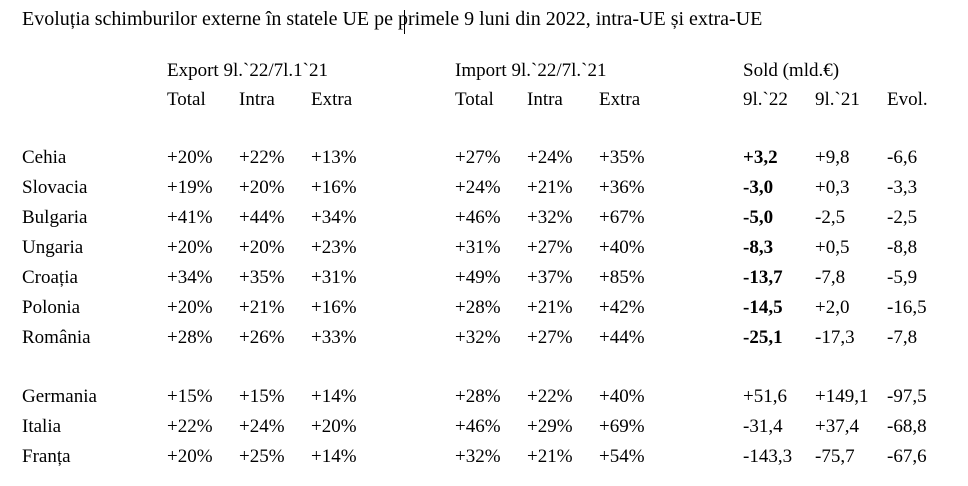 This screenshot has height=486, width=968. Describe the element at coordinates (765, 99) in the screenshot. I see `sold-2022-header: 9l.`22` at that location.